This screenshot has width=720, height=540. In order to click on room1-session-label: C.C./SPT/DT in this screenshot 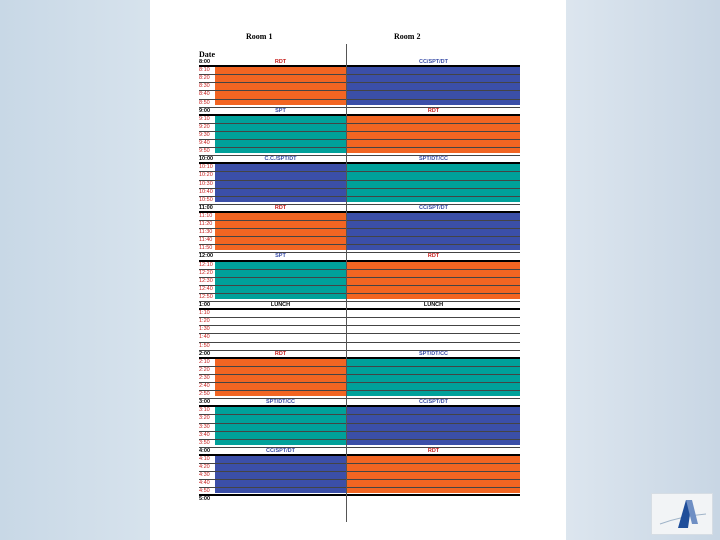, I will do `click(280, 159)`.